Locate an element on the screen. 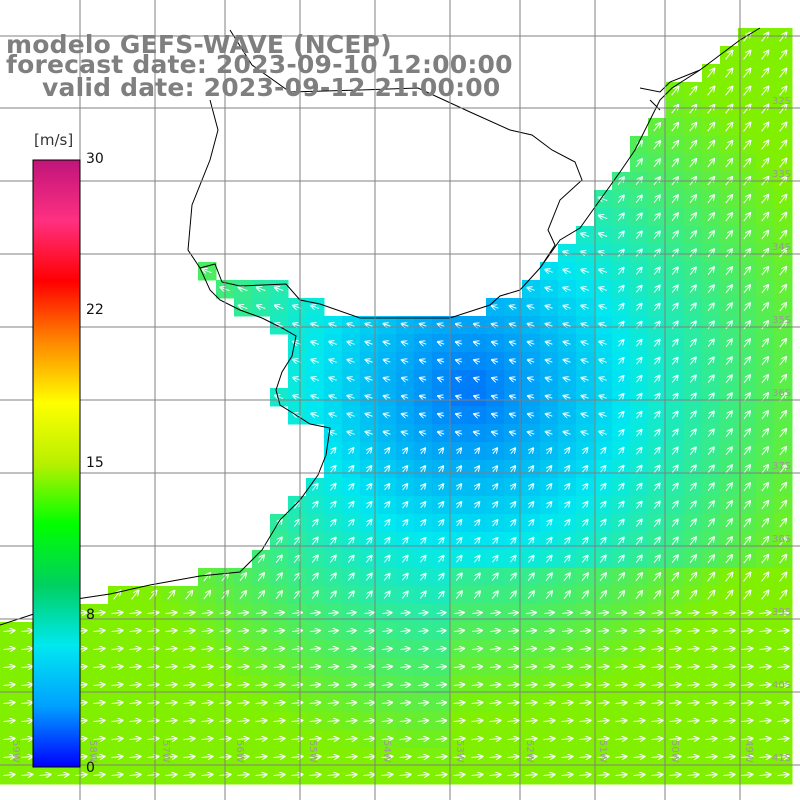 The width and height of the screenshot is (800, 800). latitude-label: 39S is located at coordinates (781, 612).